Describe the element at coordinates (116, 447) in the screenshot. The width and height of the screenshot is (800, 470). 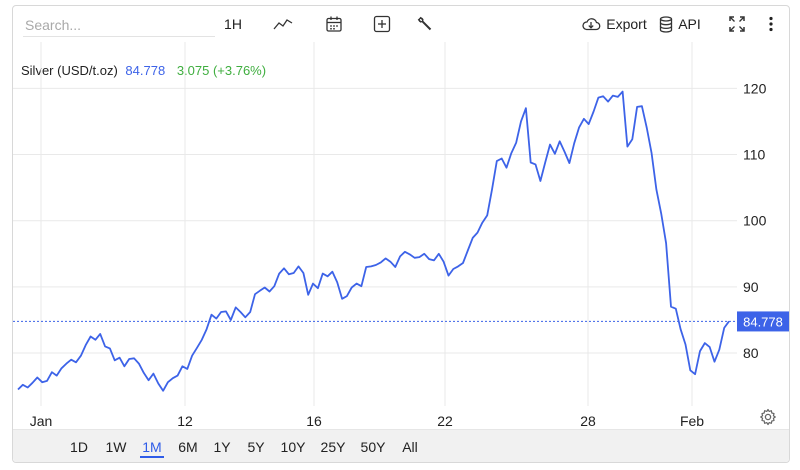
I see `range-button-1w: 1W` at that location.